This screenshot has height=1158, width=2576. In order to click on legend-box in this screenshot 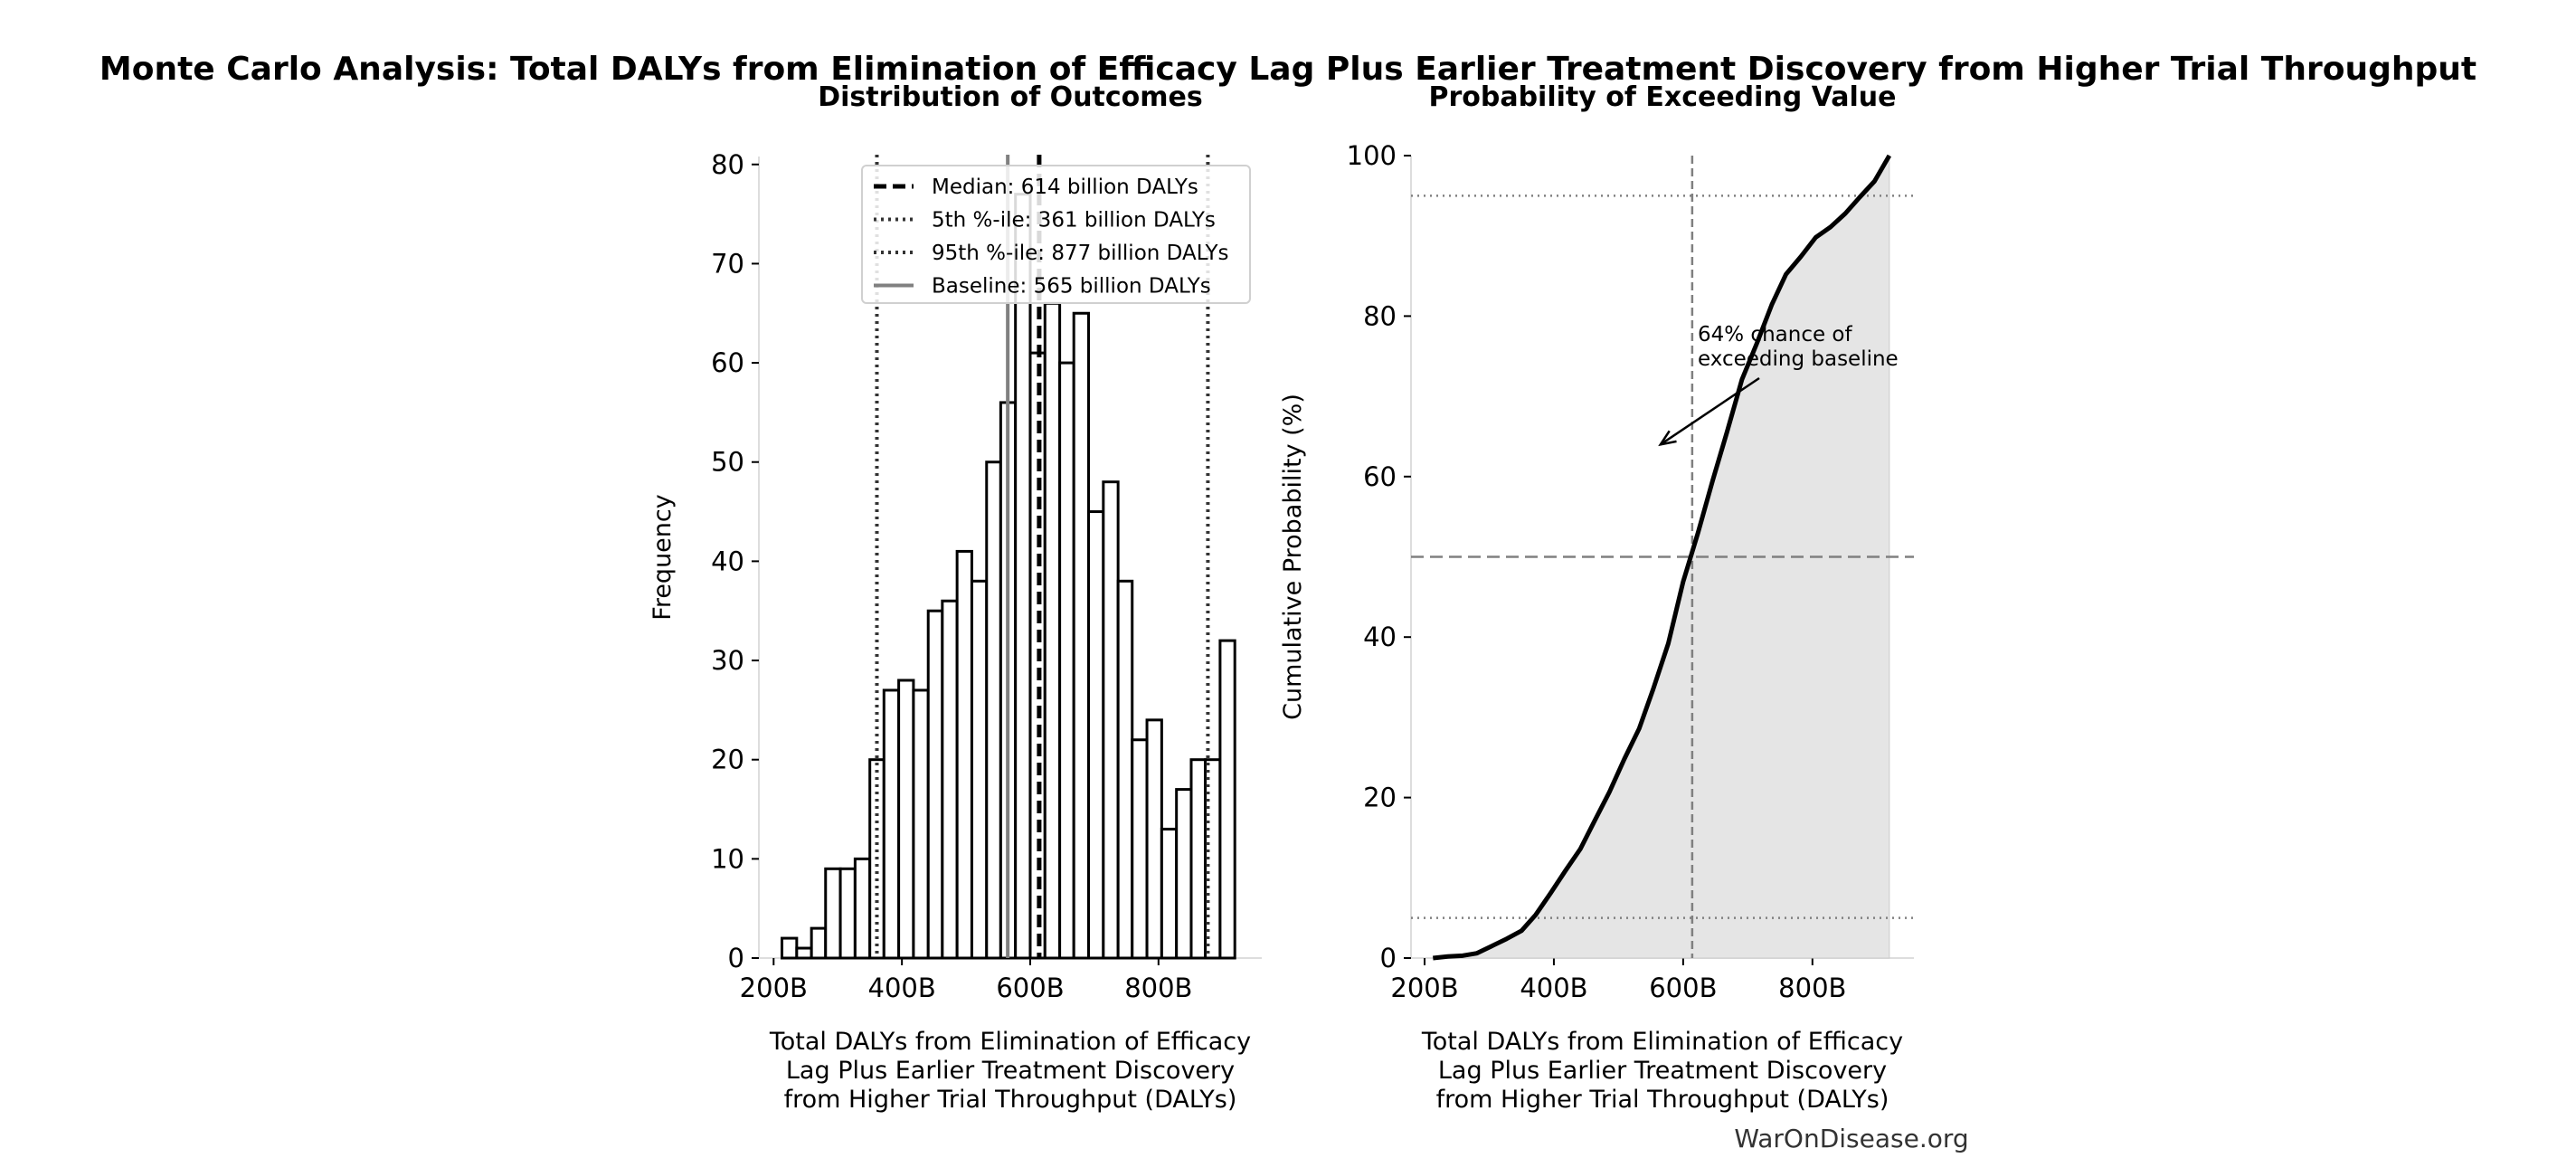, I will do `click(1056, 234)`.